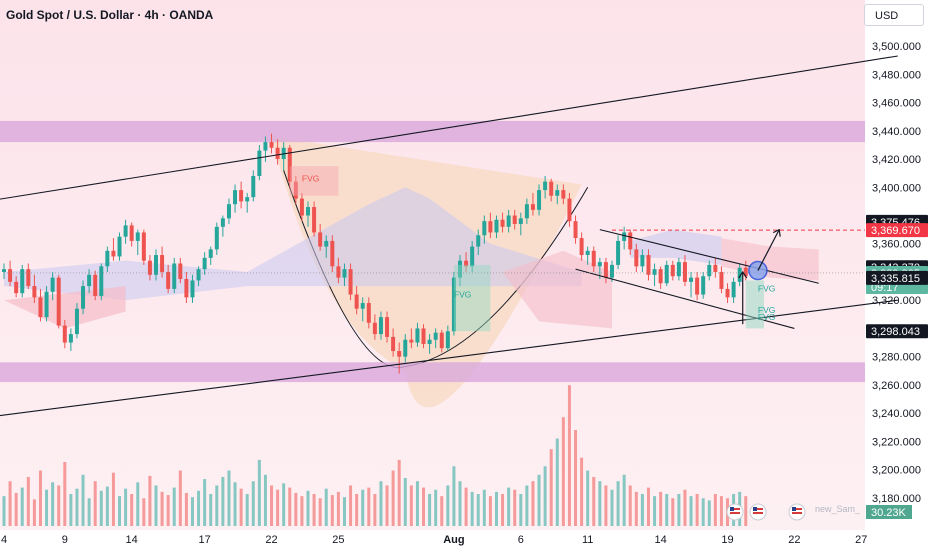 The width and height of the screenshot is (932, 550). What do you see at coordinates (896, 47) in the screenshot?
I see `price-tick-label: 3,500.000` at bounding box center [896, 47].